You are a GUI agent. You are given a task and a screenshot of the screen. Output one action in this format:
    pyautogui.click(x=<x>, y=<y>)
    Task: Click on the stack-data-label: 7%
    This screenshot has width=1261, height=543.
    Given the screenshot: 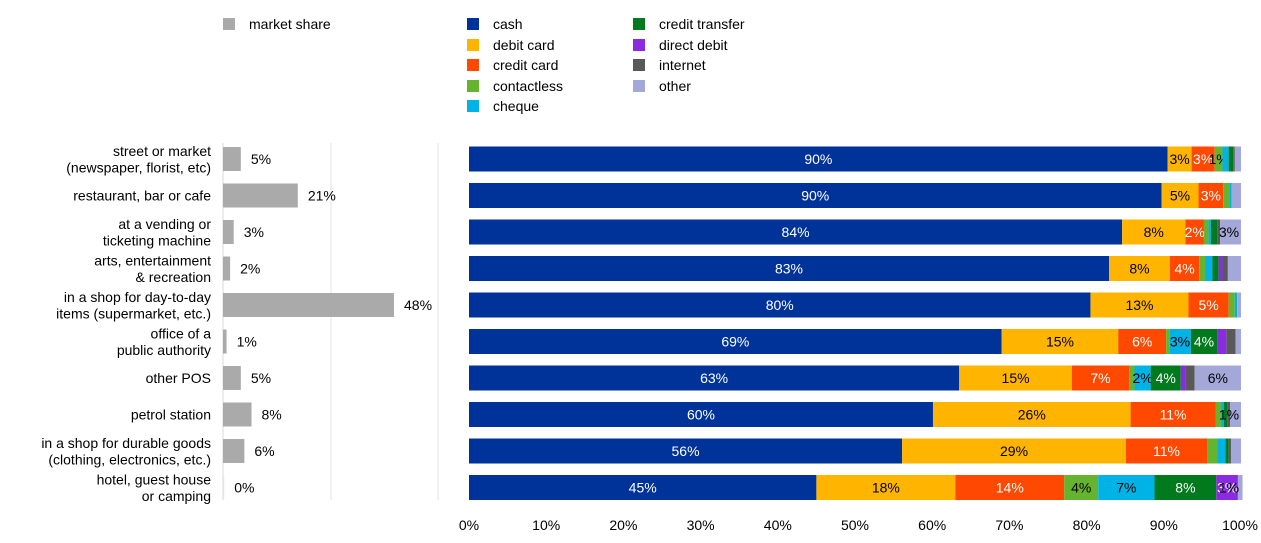 What is the action you would take?
    pyautogui.click(x=1100, y=378)
    